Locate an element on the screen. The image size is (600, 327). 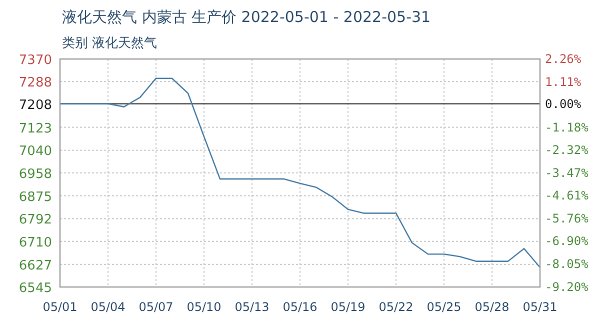
chart-subtitle: 类别 液化天然气 is located at coordinates (110, 43).